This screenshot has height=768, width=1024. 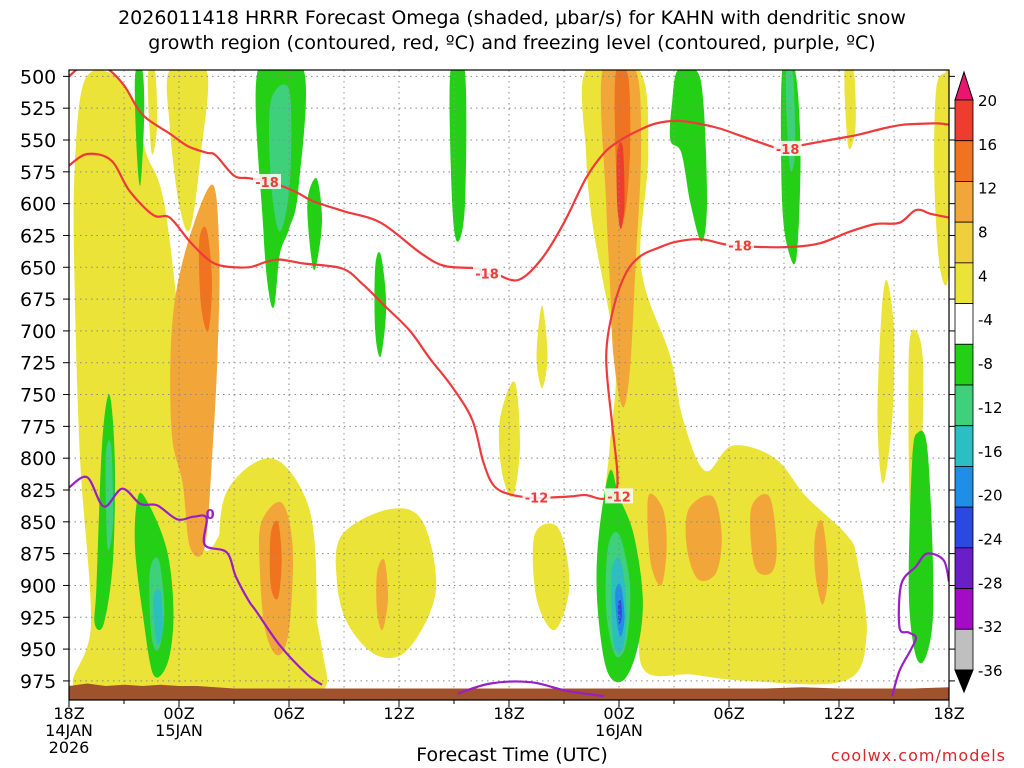 I want to click on y-tick-label: 525, so click(x=38, y=109).